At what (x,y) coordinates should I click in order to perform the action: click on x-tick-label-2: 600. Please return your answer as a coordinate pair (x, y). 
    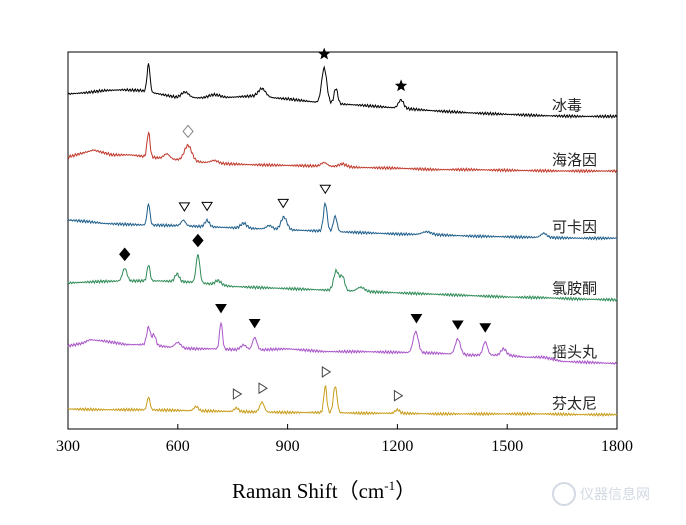
    Looking at the image, I should click on (178, 446).